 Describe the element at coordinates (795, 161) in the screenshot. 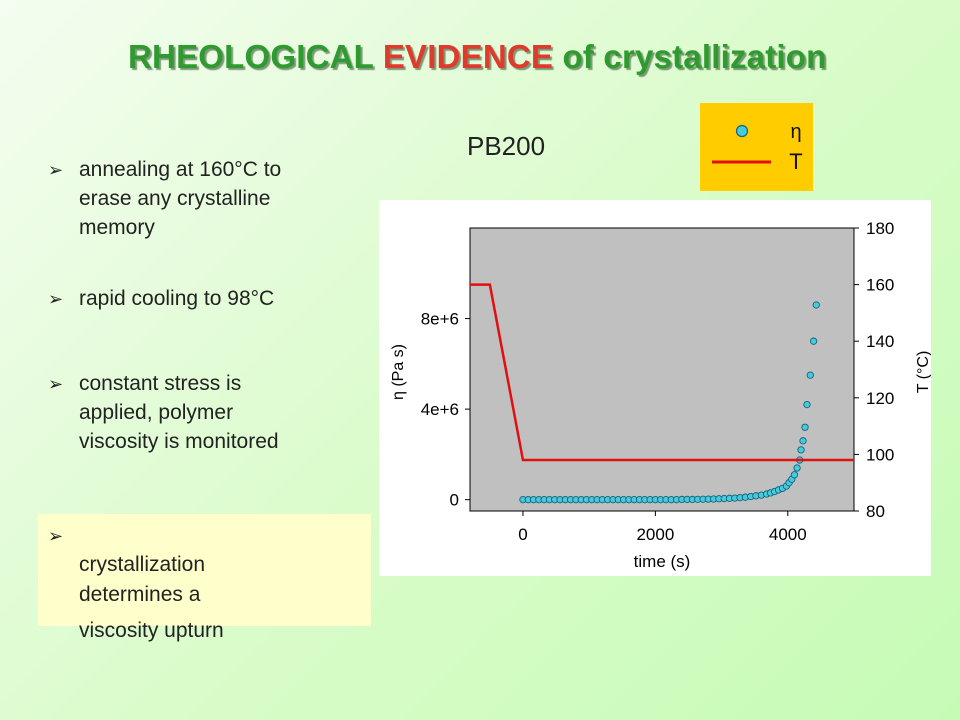

I see `legend-label-t: T` at that location.